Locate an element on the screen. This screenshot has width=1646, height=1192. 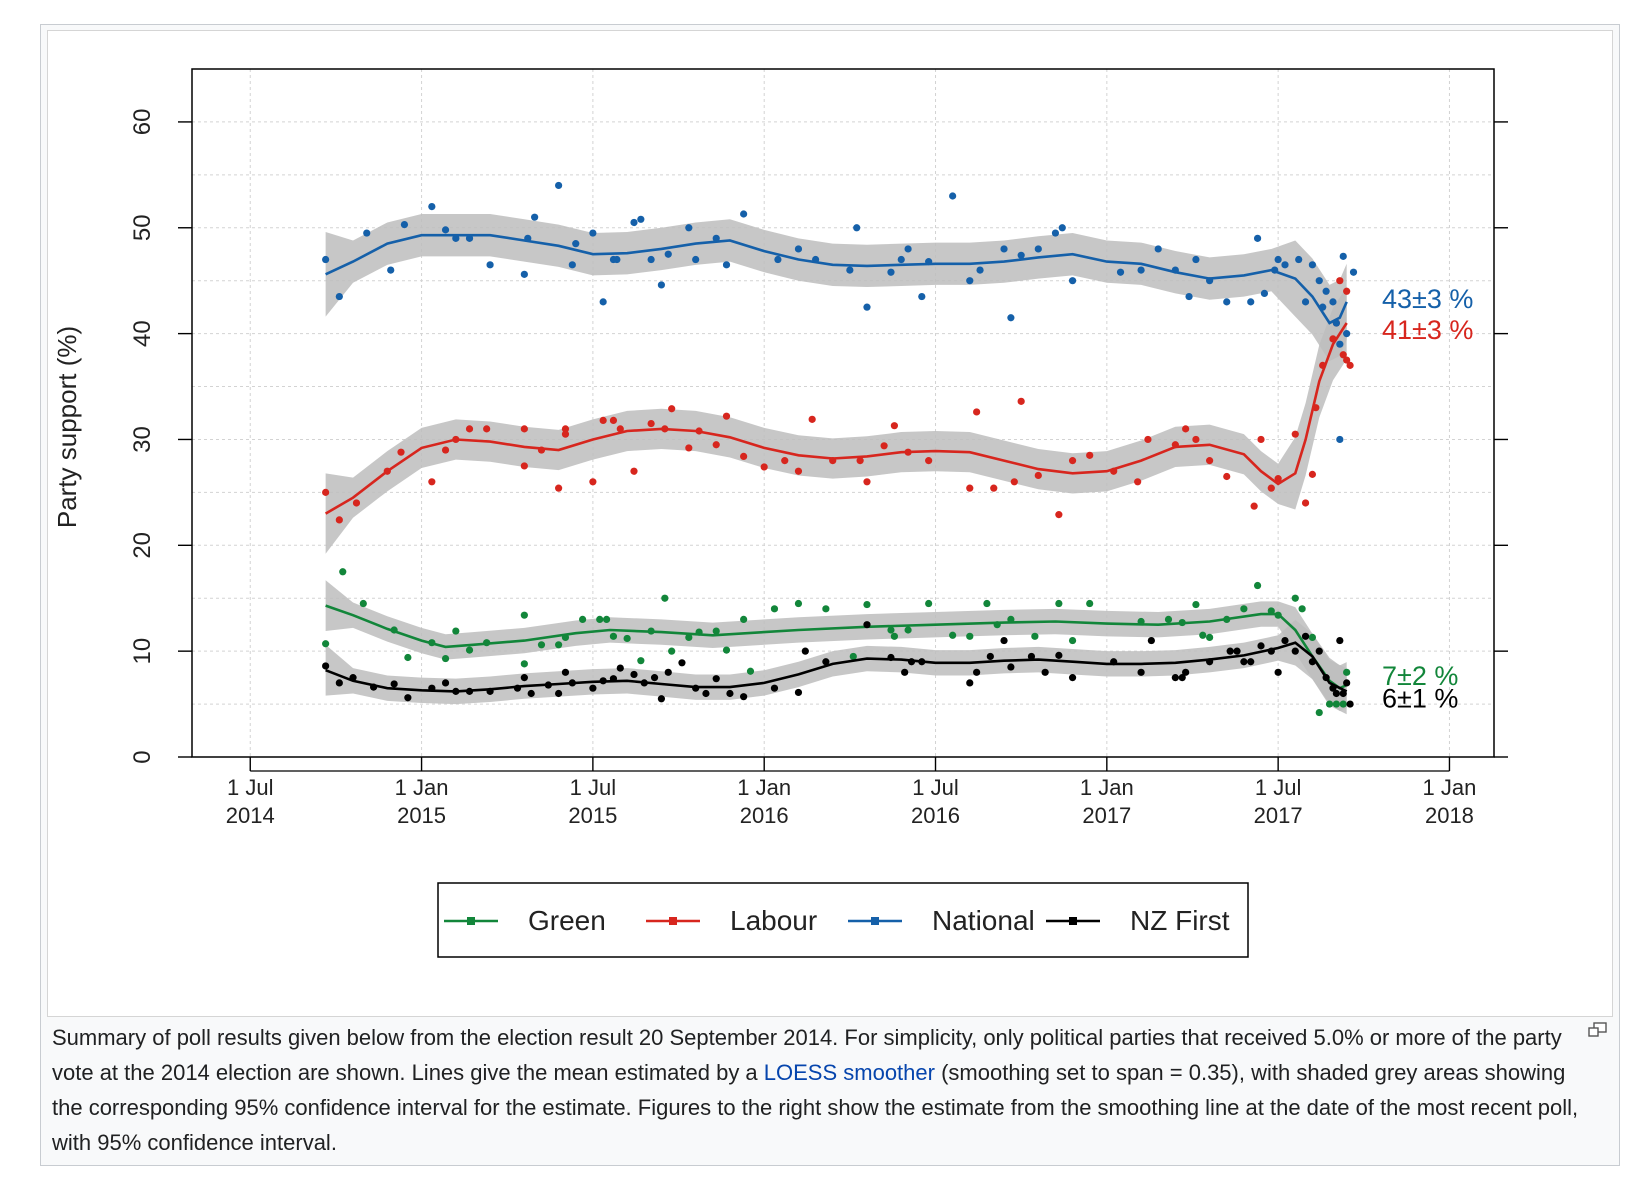
x-tick-label: 1 Jul is located at coordinates (593, 787).